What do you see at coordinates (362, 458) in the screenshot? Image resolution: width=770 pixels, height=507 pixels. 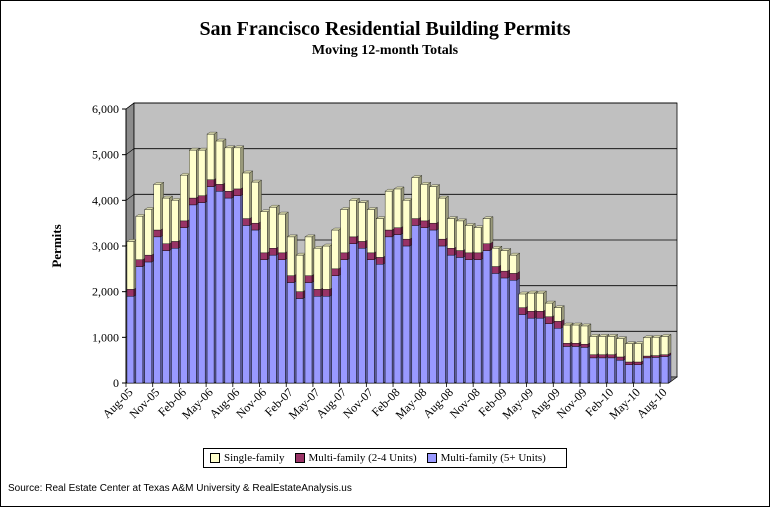 I see `legend-label: Multi-family (2-4 Units)` at bounding box center [362, 458].